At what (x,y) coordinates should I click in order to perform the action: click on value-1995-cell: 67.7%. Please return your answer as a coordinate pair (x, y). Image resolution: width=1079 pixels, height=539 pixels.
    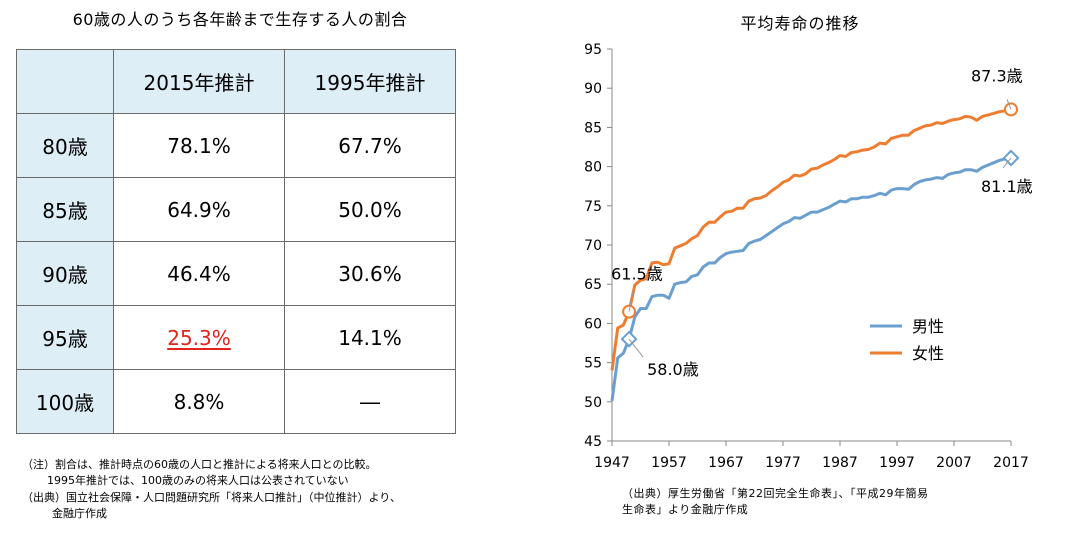
    Looking at the image, I should click on (370, 145).